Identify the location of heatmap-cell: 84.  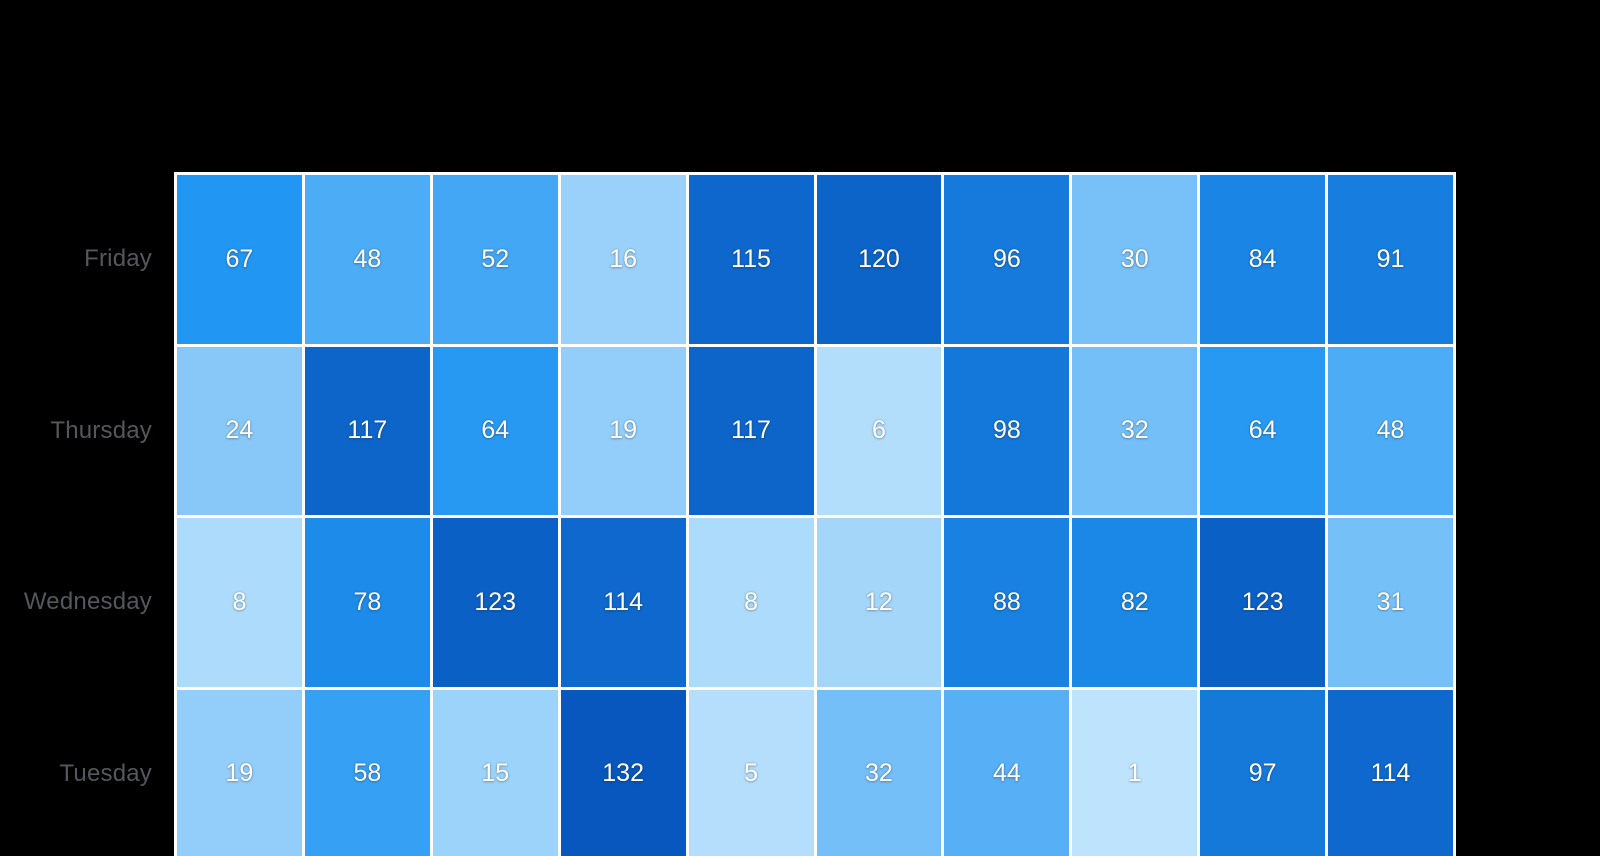
(1263, 259).